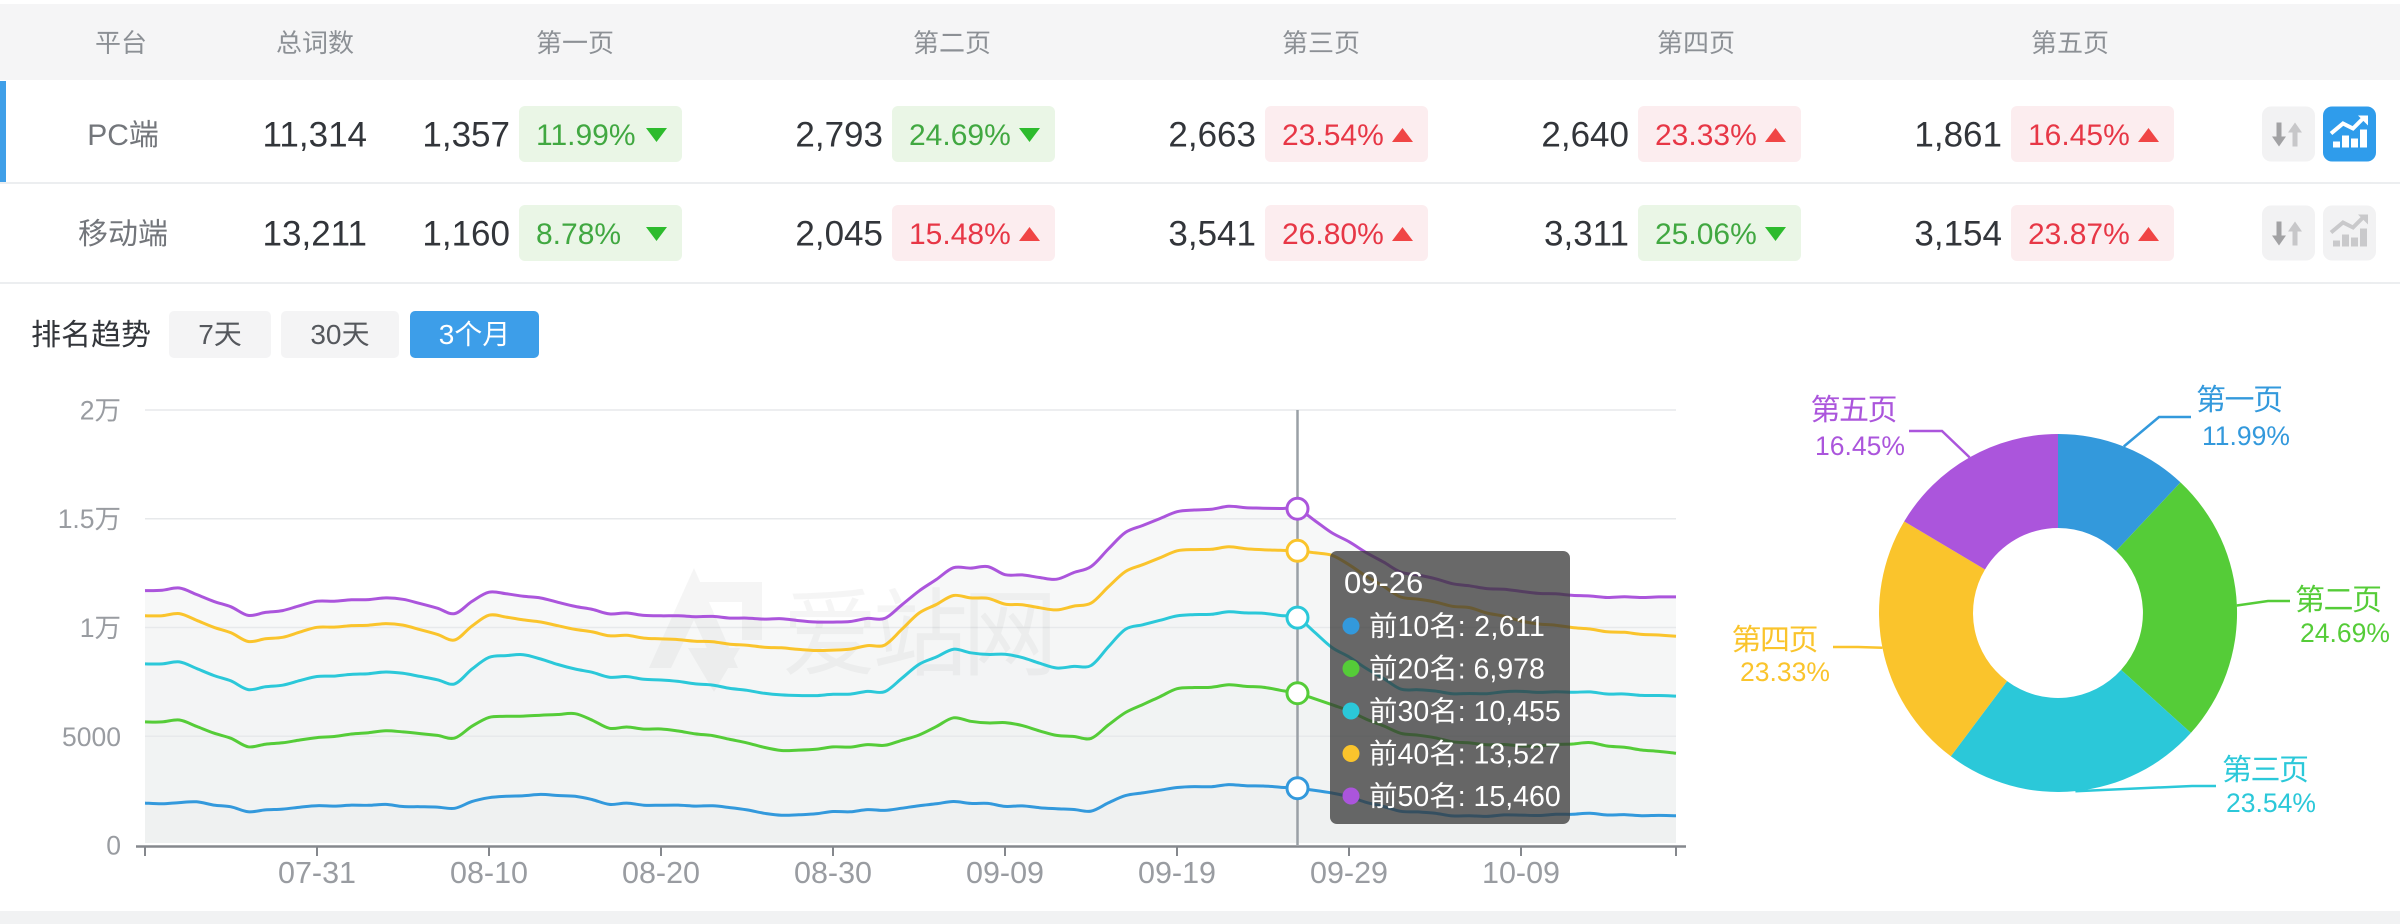 This screenshot has height=924, width=2400. I want to click on svg-text: 09-19, so click(1177, 873).